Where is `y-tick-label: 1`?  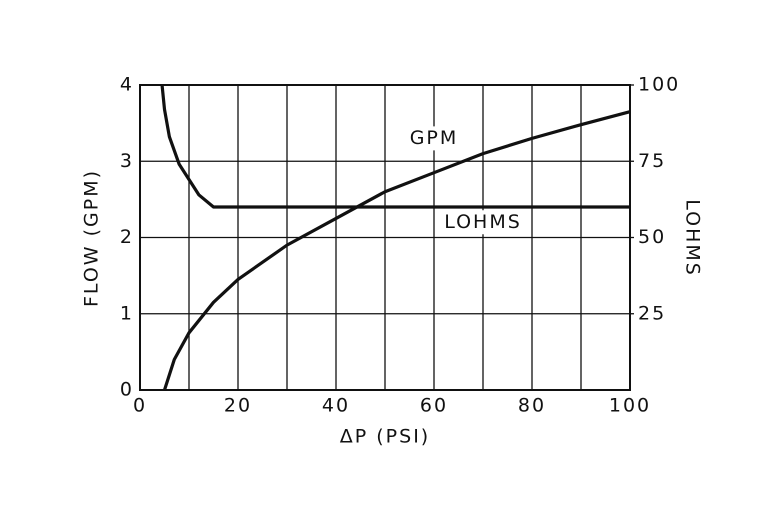 y-tick-label: 1 is located at coordinates (127, 313).